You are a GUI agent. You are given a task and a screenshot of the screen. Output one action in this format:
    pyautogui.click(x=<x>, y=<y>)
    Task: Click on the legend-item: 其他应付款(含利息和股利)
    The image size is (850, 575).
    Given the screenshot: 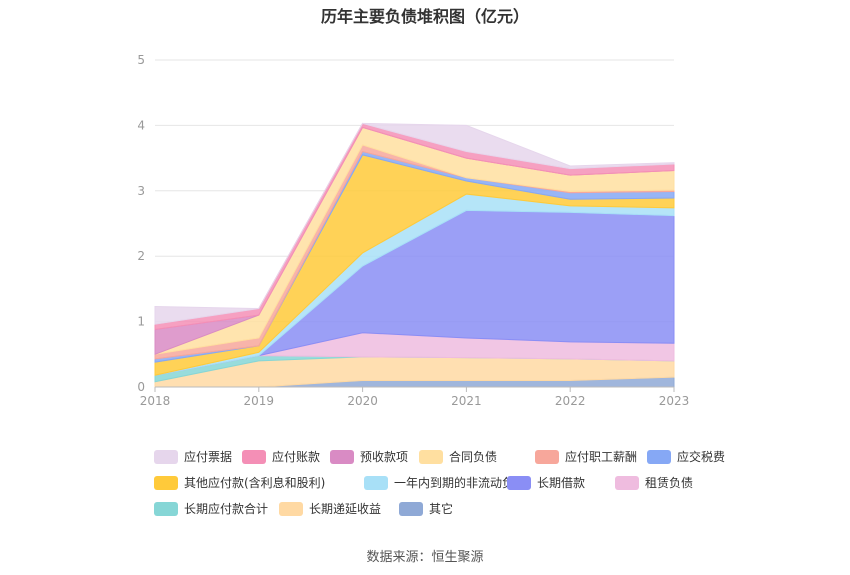 What is the action you would take?
    pyautogui.click(x=239, y=482)
    